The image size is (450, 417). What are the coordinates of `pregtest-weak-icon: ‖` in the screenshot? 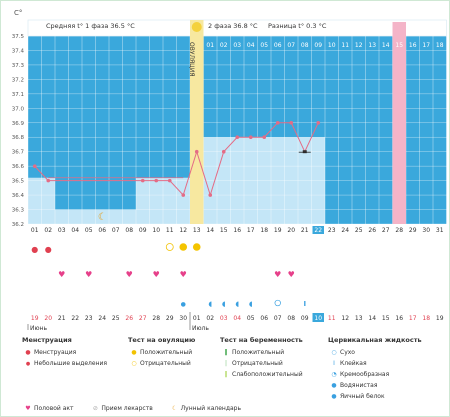 It's located at (226, 374).